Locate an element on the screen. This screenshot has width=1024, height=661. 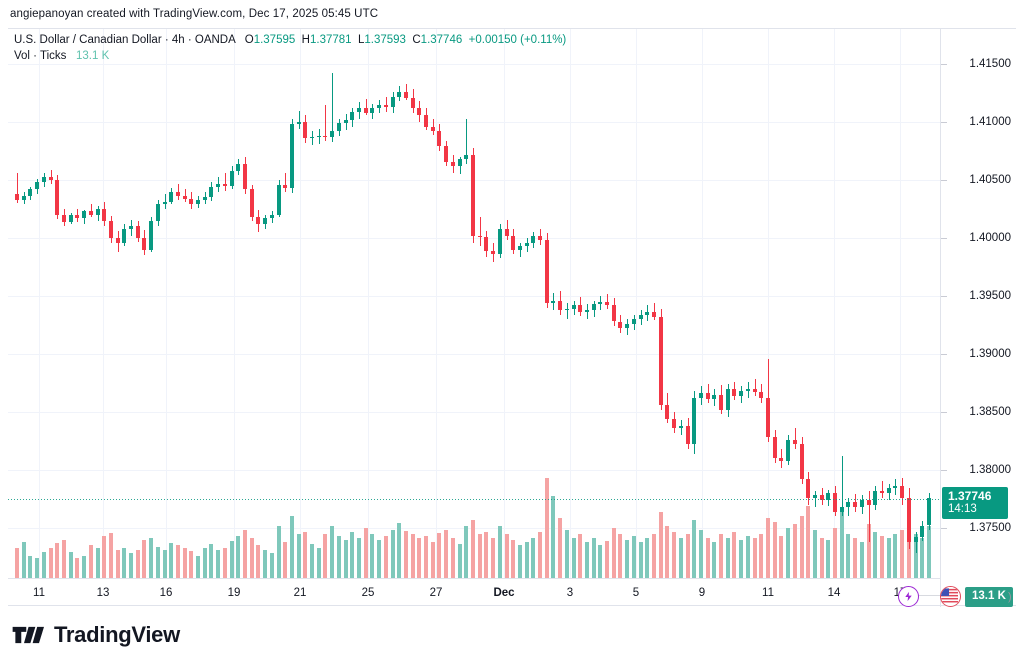
time-axis-label: 5 is located at coordinates (636, 593).